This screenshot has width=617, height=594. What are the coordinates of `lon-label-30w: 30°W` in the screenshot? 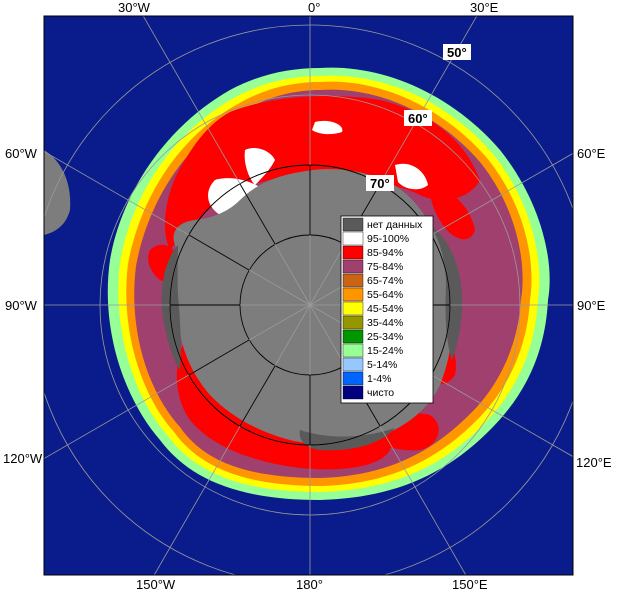 It's located at (134, 7).